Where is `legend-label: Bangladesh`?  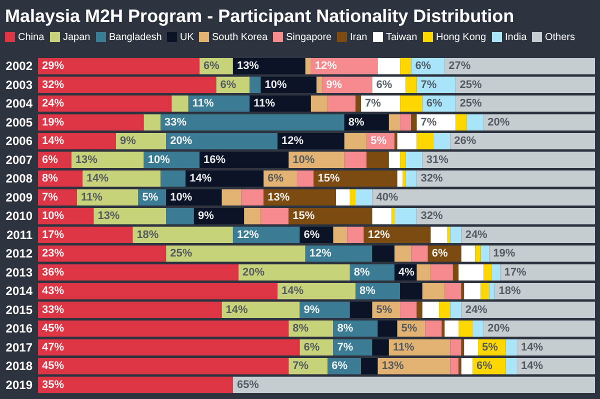 legend-label: Bangladesh is located at coordinates (135, 37).